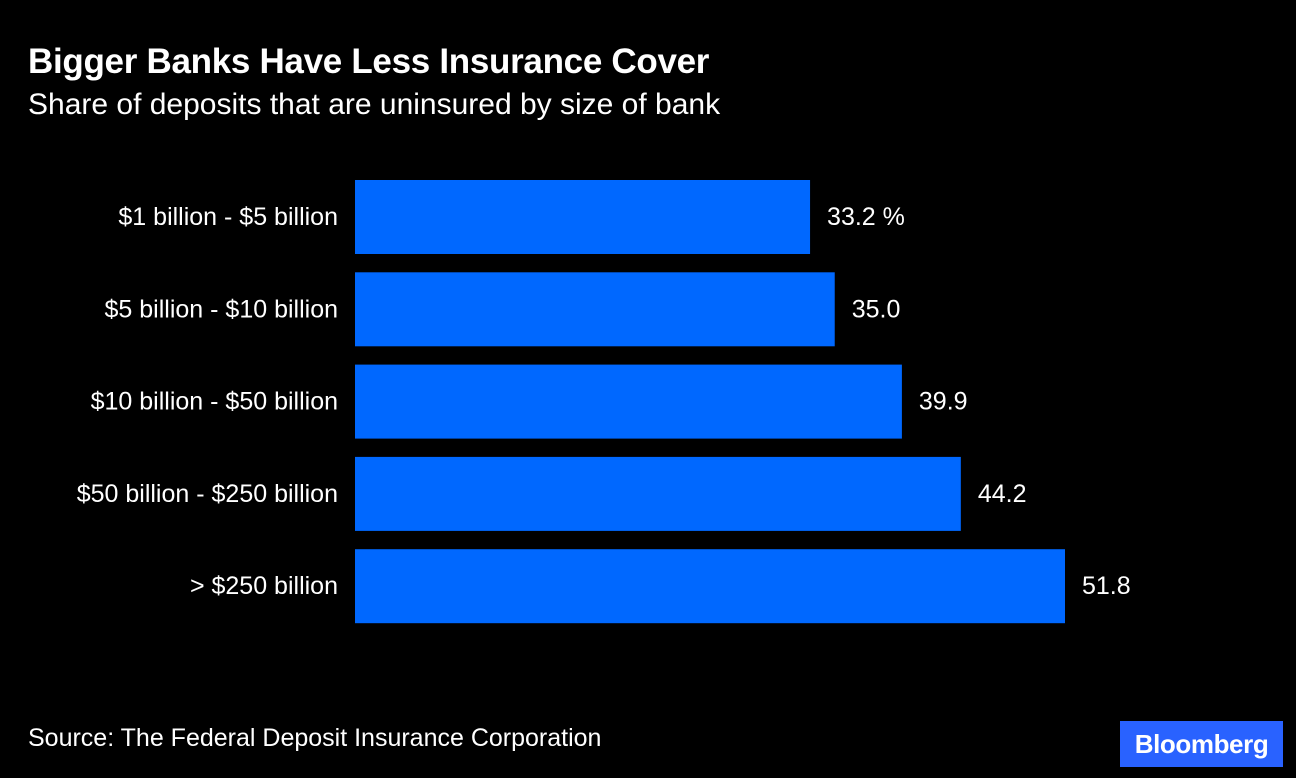  Describe the element at coordinates (264, 586) in the screenshot. I see `category-label-4: > $250 billion` at that location.